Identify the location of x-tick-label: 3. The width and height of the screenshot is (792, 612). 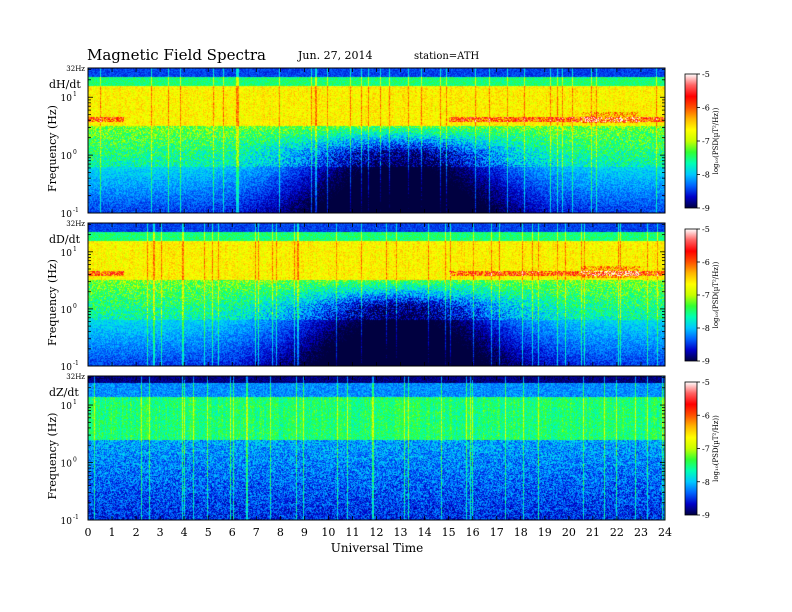
(160, 532).